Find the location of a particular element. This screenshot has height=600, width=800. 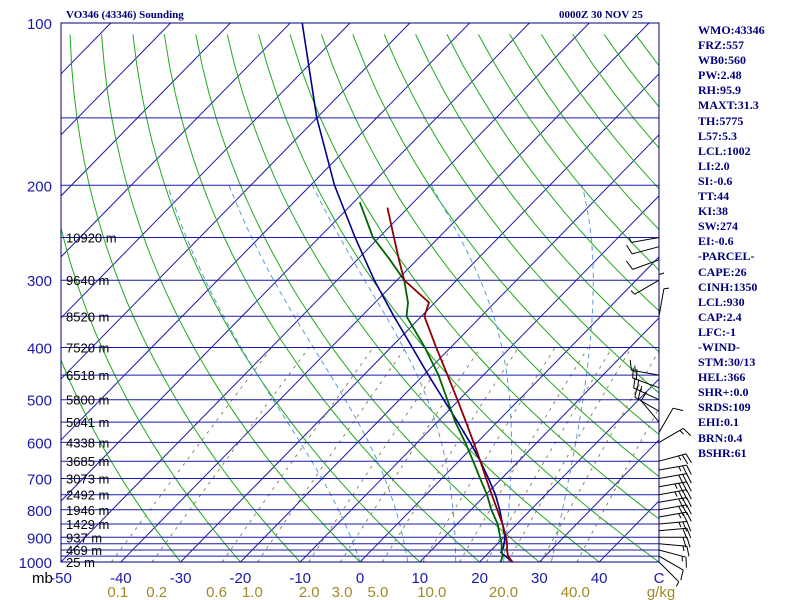

pressure-tick-label: 800 is located at coordinates (39, 511).